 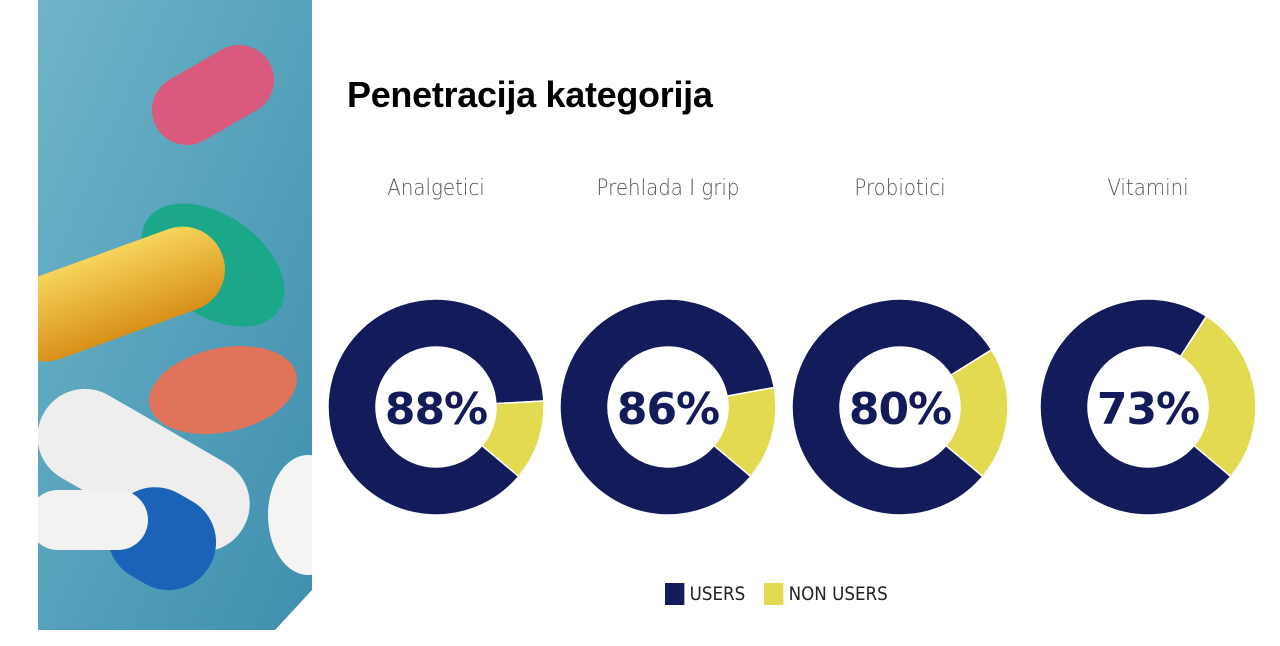 I want to click on legend-label-non-users: NON USERS, so click(x=838, y=594).